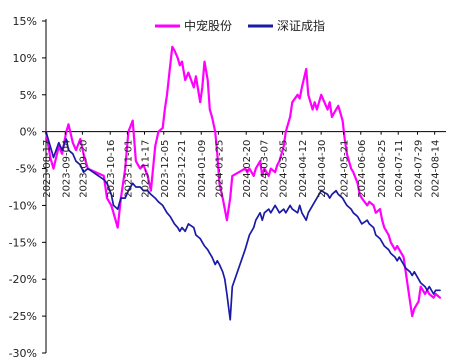 This screenshot has height=361, width=454. I want to click on x-tick-label: 2024-08-14, so click(436, 169).